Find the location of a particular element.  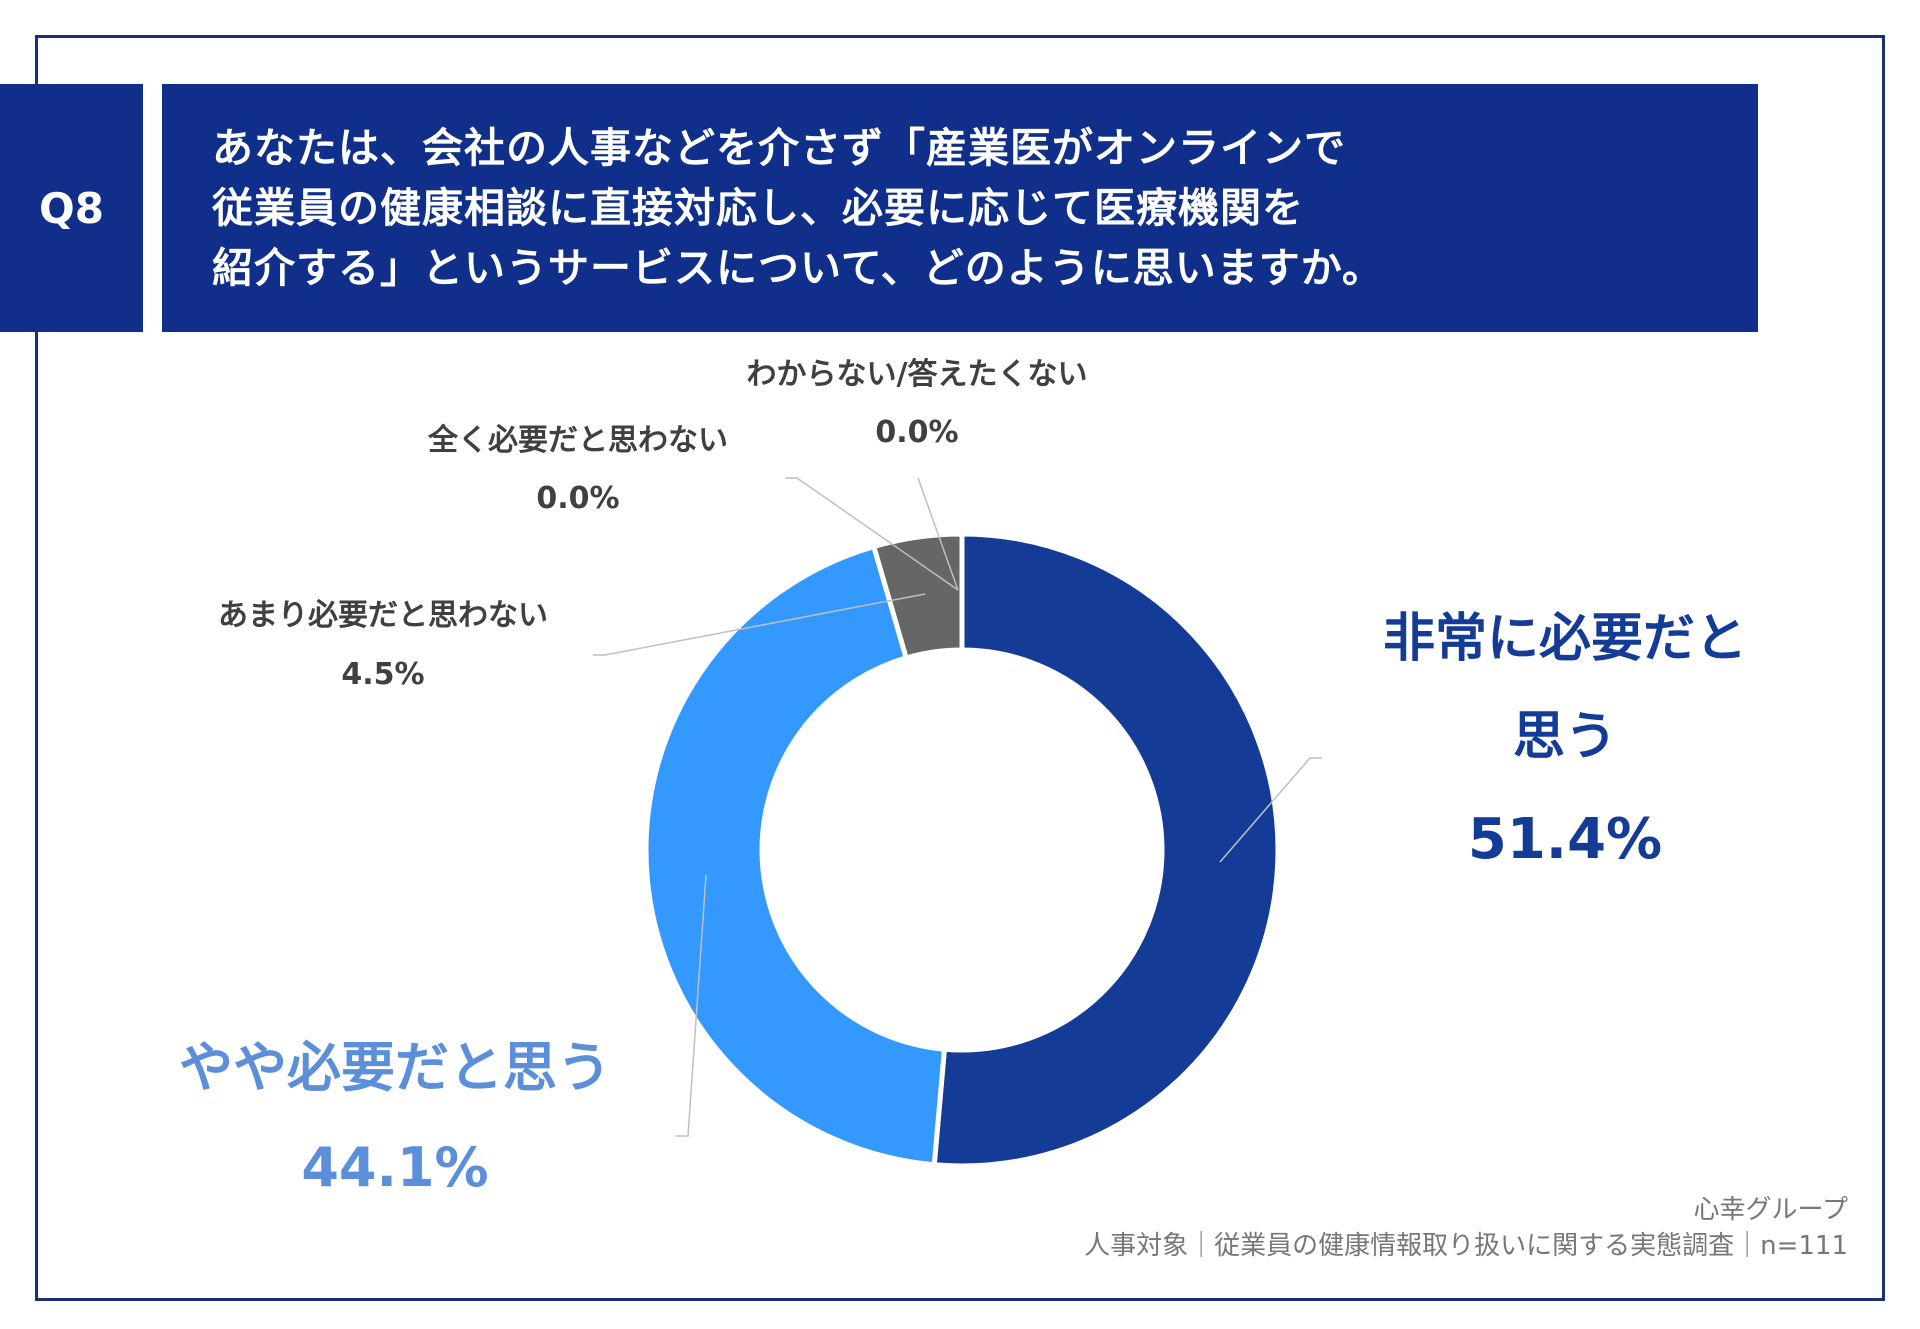

category-label-4: 全く必要だと思わない is located at coordinates (577, 440).